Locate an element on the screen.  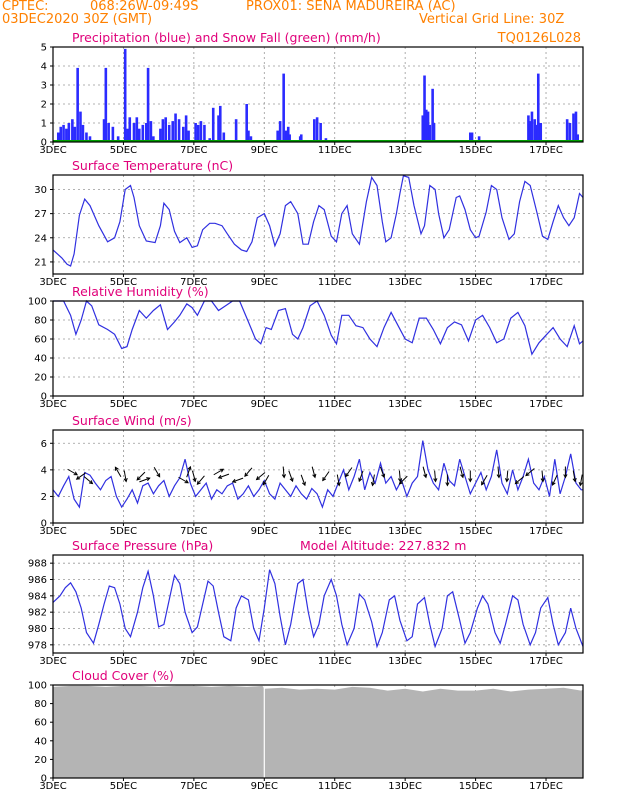
wind-line is located at coordinates (317, 474).